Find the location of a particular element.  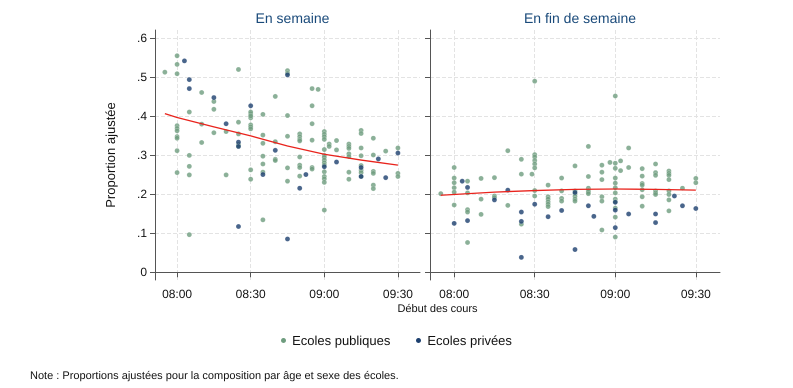

y-tick-label: 0 is located at coordinates (144, 272).